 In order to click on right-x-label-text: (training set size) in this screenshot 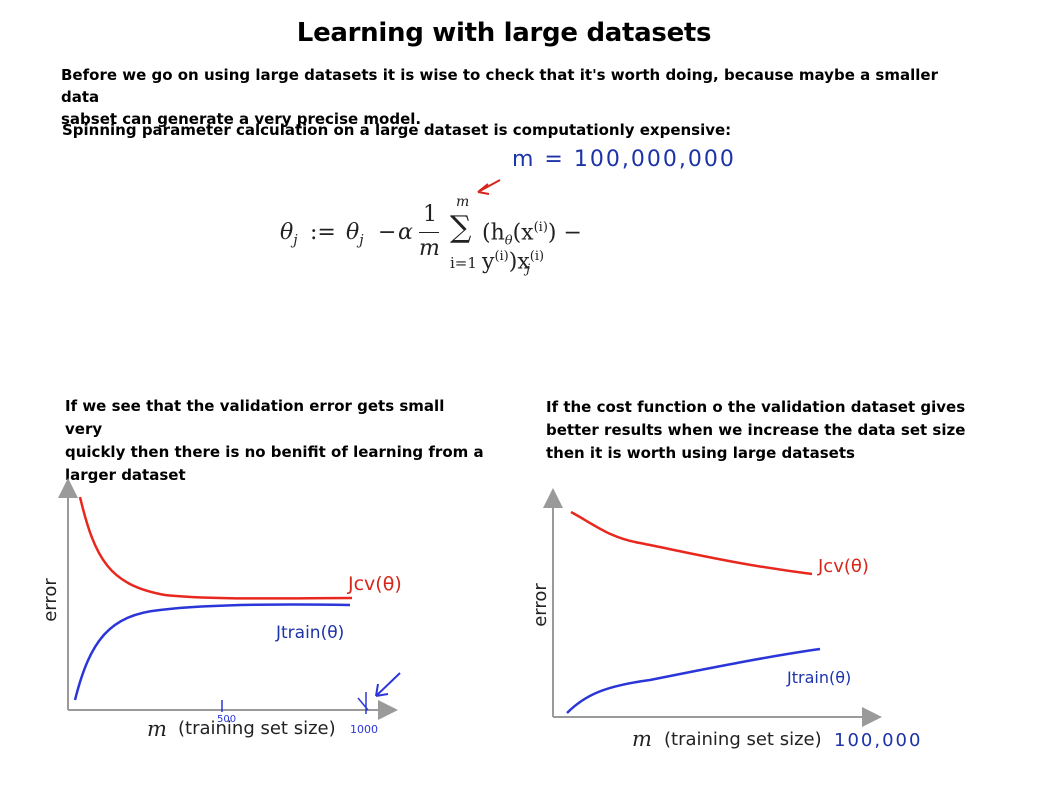, I will do `click(743, 739)`.